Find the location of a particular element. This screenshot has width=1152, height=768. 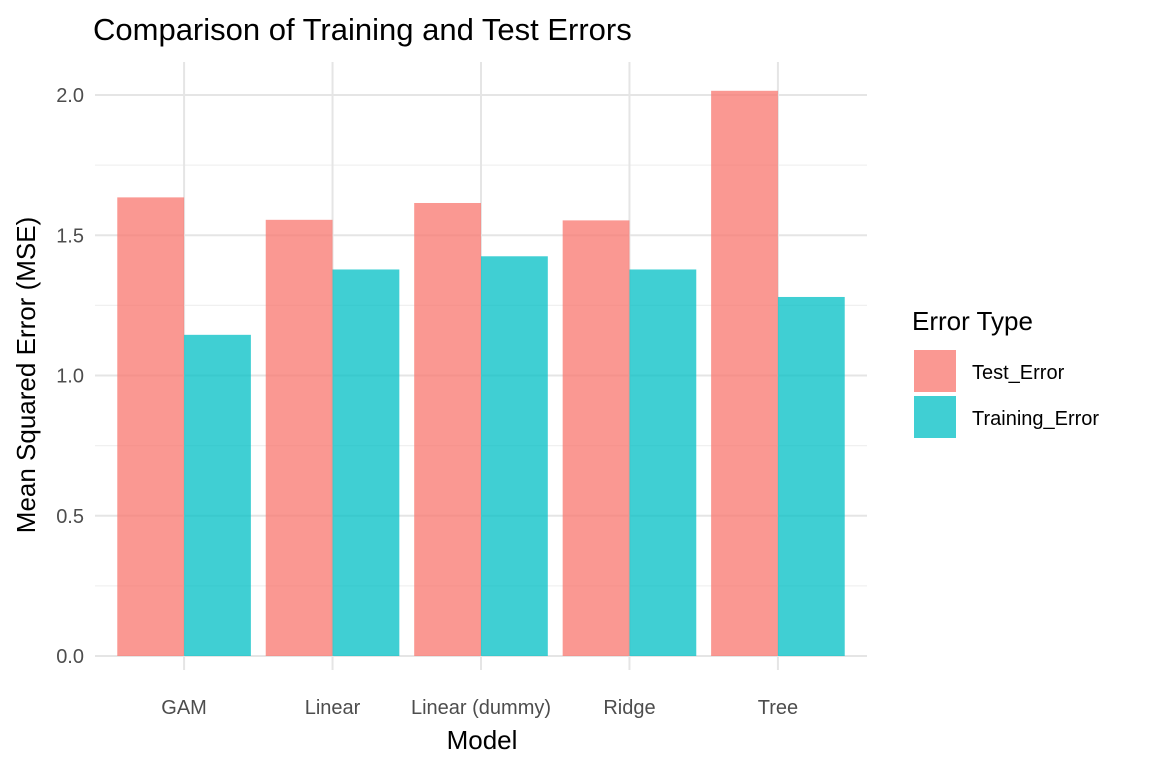

y-tick-label: 2.0 is located at coordinates (70, 96).